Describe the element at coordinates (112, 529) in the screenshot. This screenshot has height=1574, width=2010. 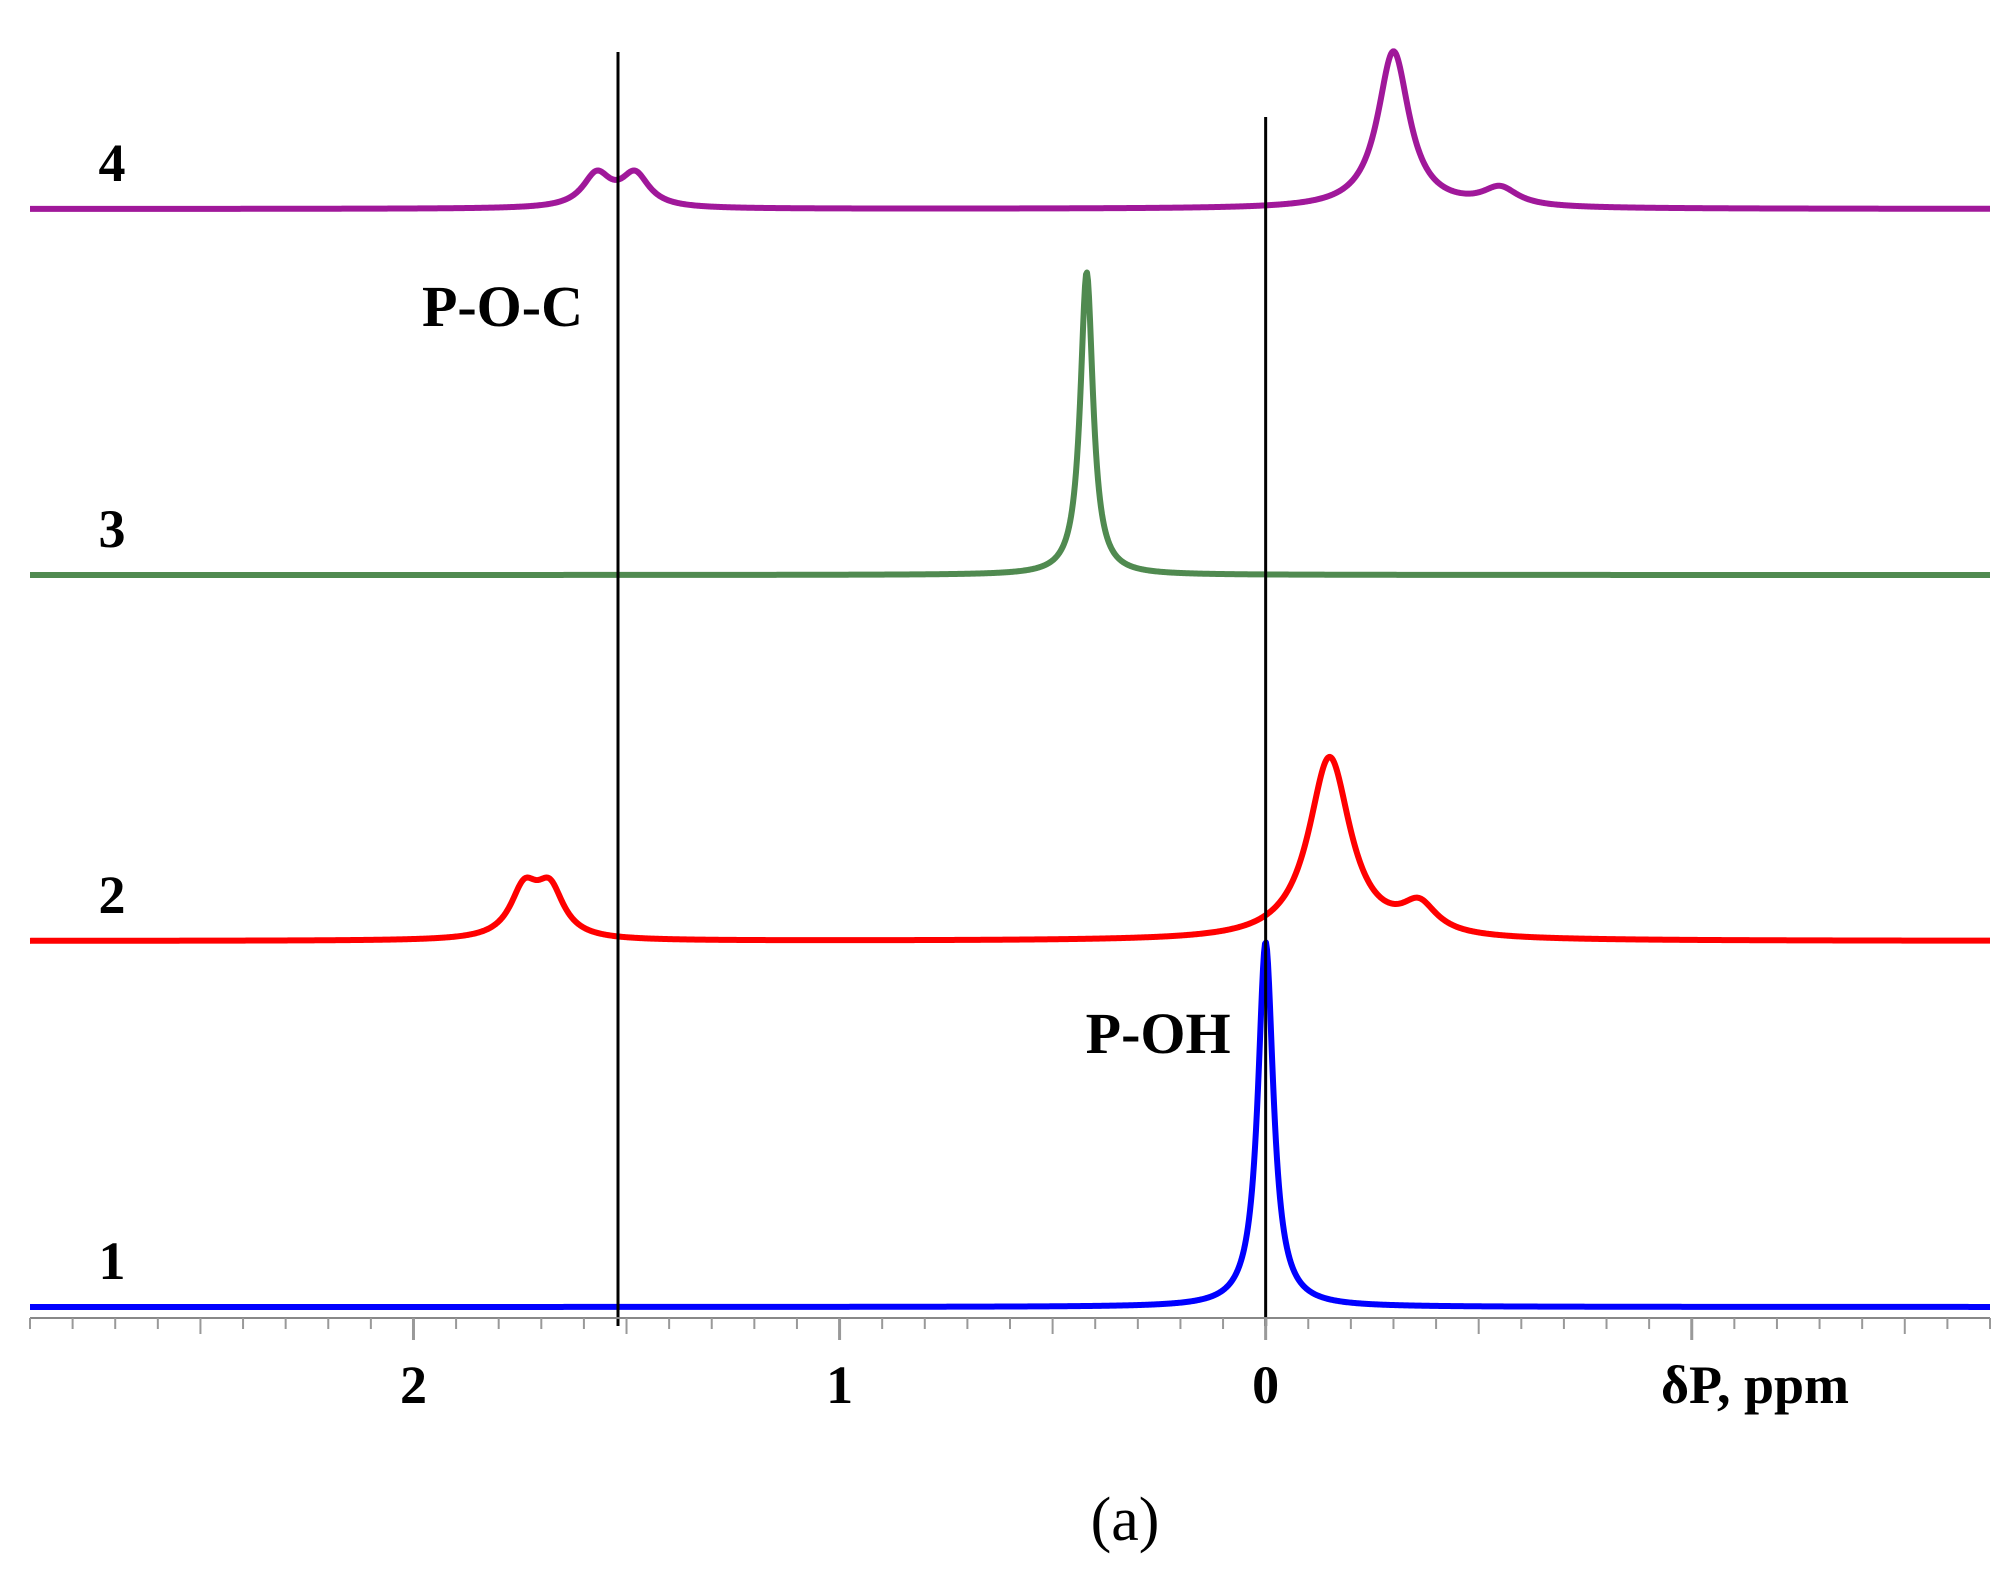
I see `trace-label-3: 3` at that location.